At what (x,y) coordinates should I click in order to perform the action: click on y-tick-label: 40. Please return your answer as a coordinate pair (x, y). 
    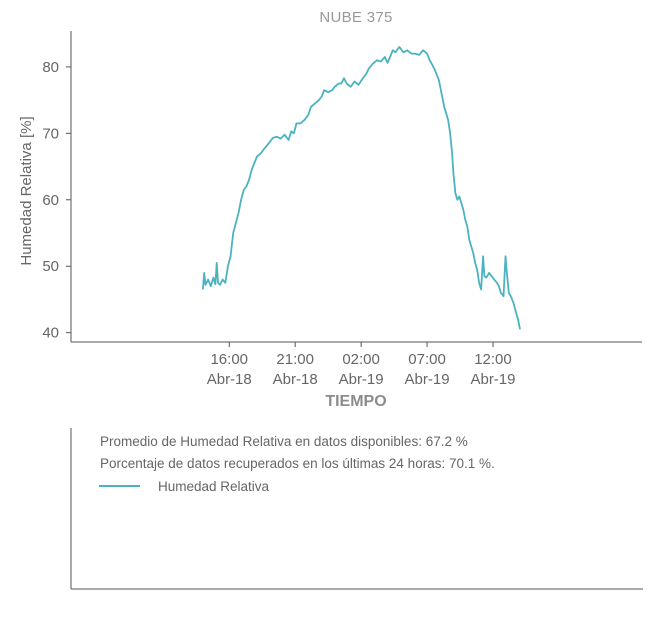
    Looking at the image, I should click on (50, 333).